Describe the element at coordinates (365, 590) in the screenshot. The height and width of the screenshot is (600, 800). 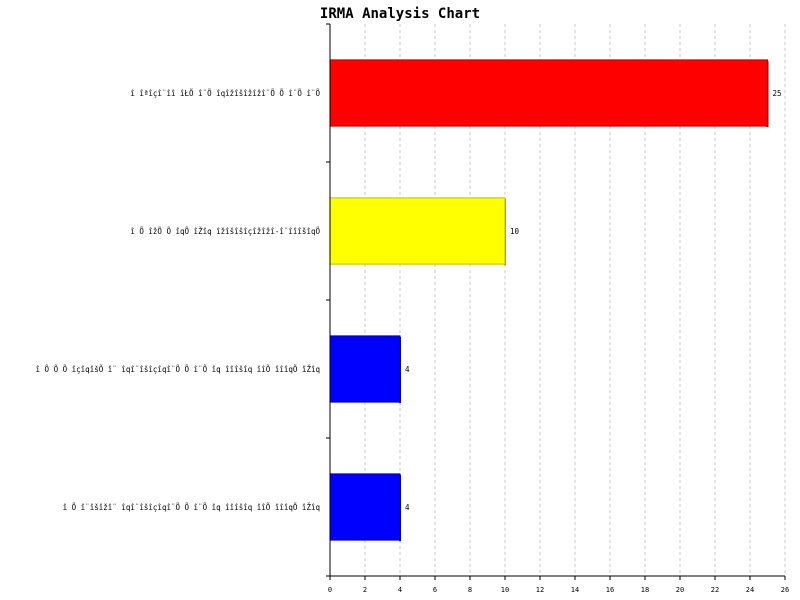
I see `x-tick-label: 2` at that location.